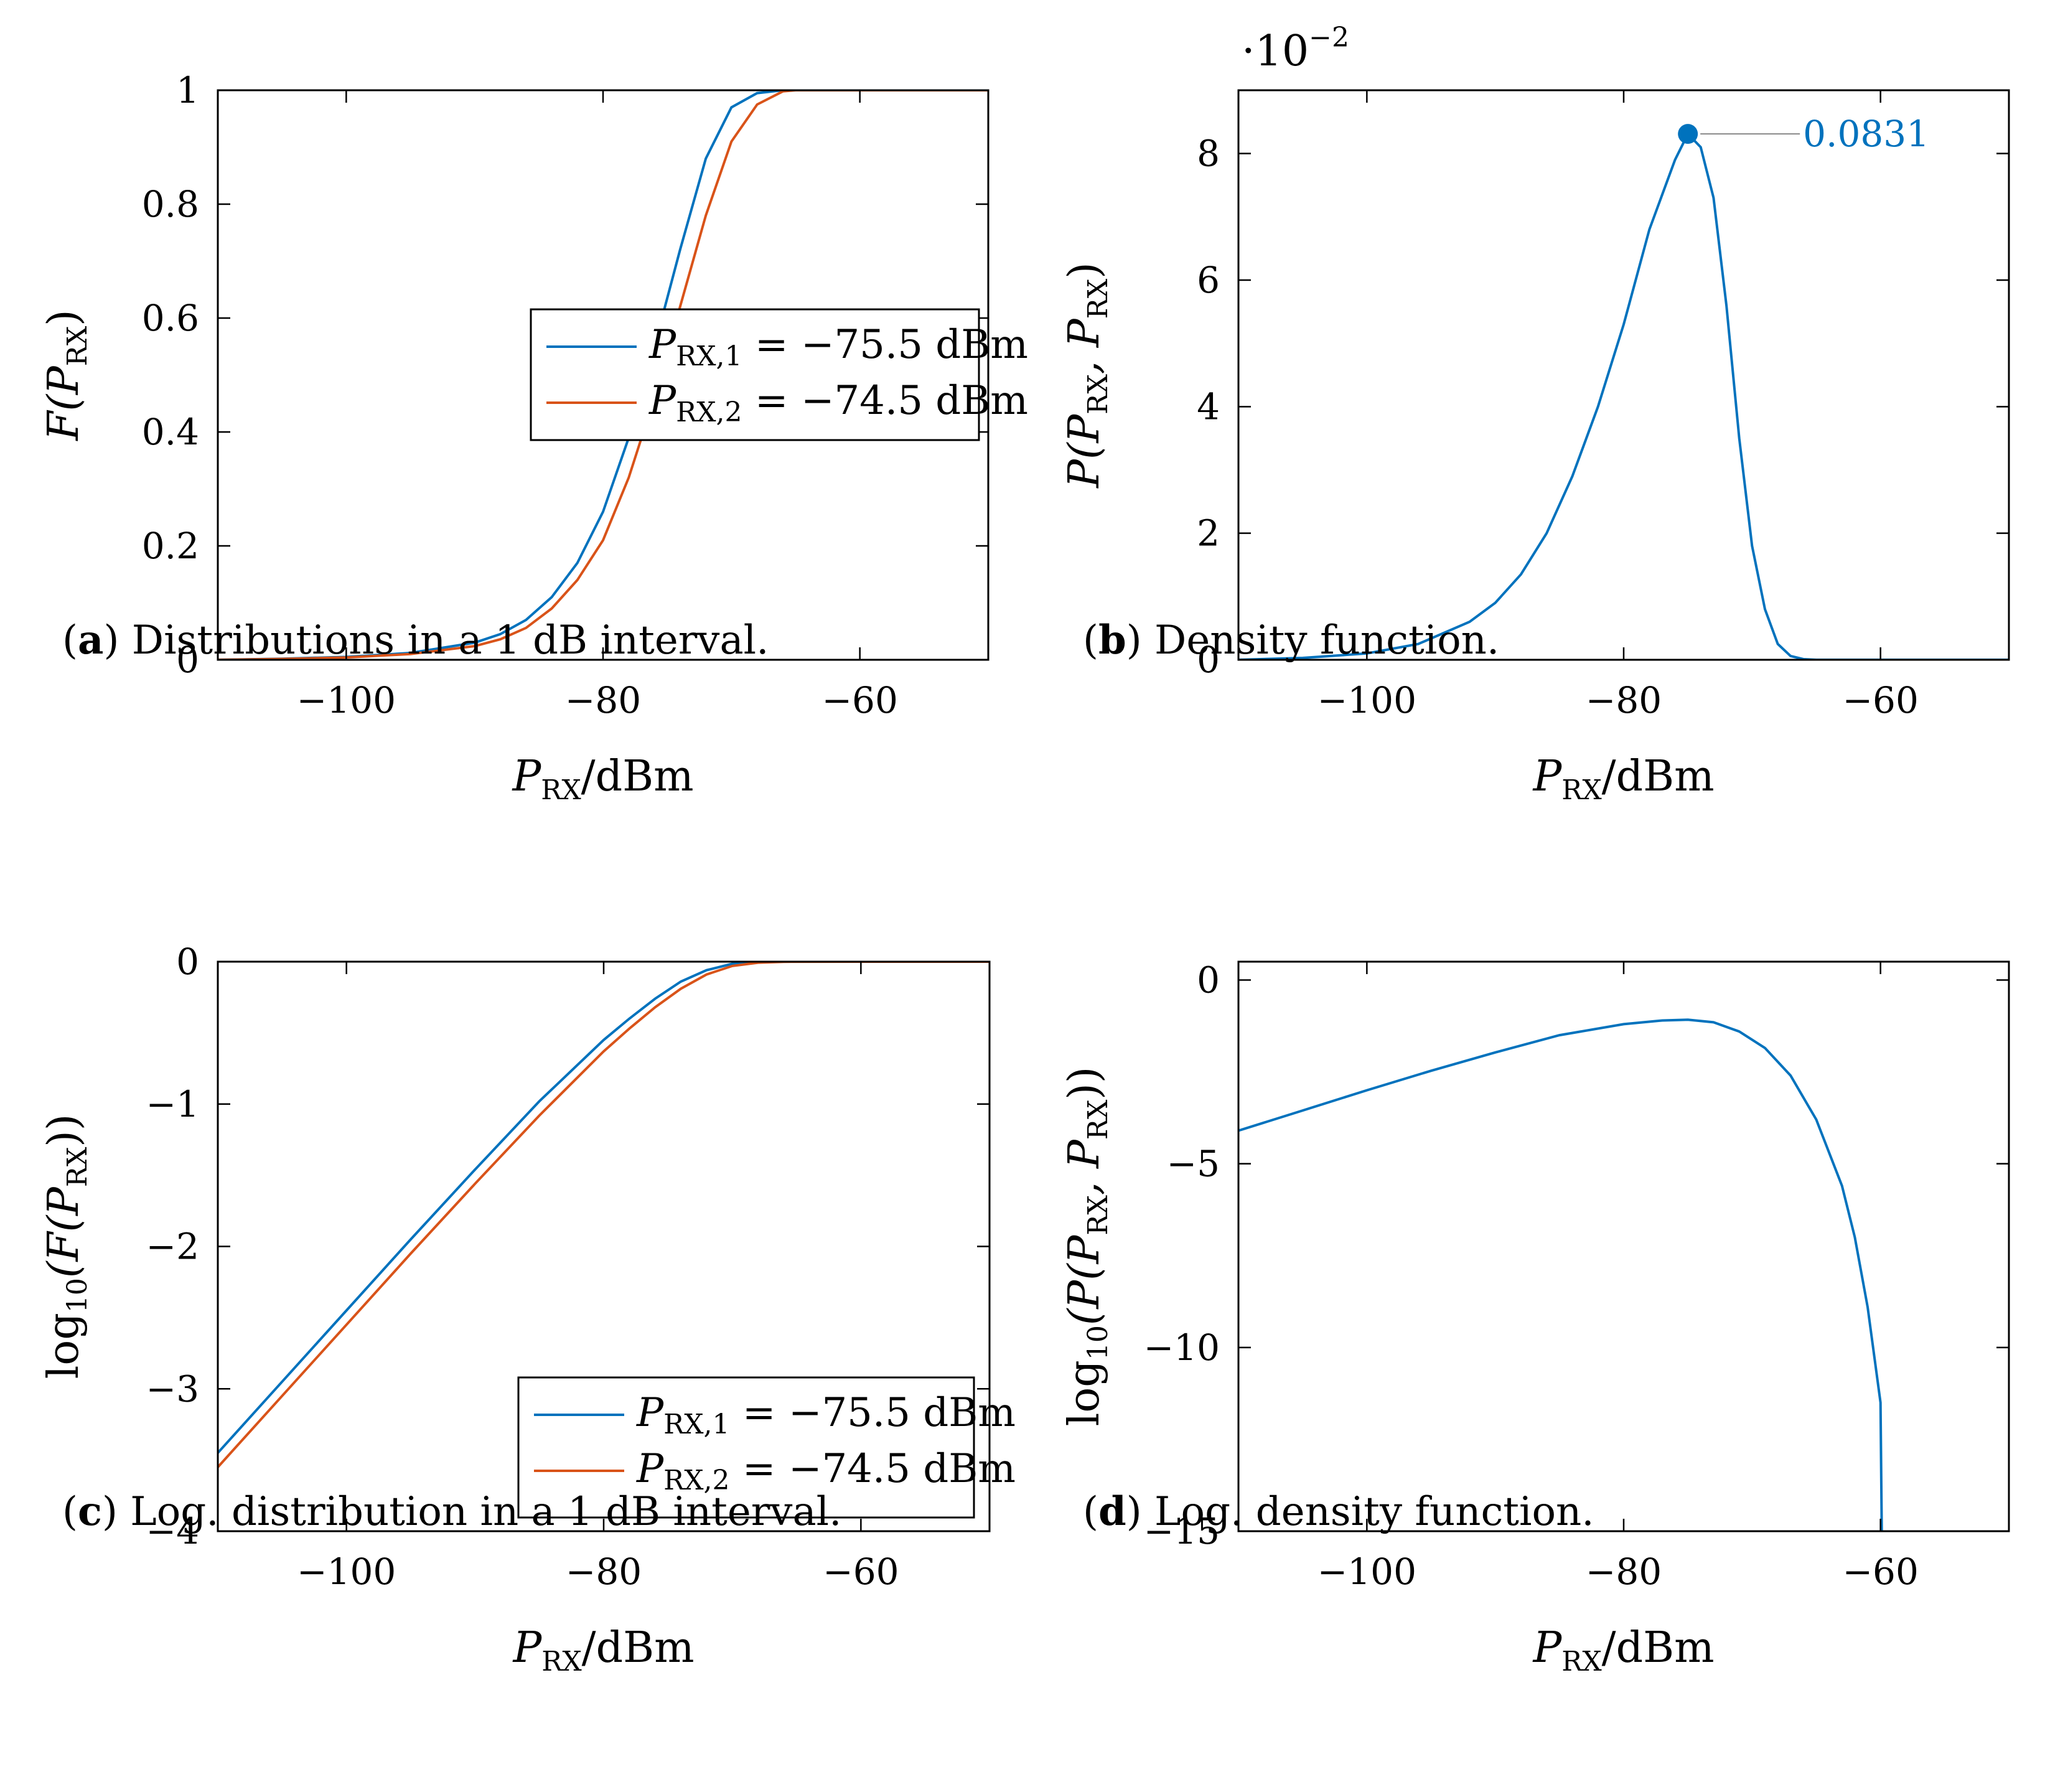  What do you see at coordinates (173, 1104) in the screenshot?
I see `y-tick-label: −1` at bounding box center [173, 1104].